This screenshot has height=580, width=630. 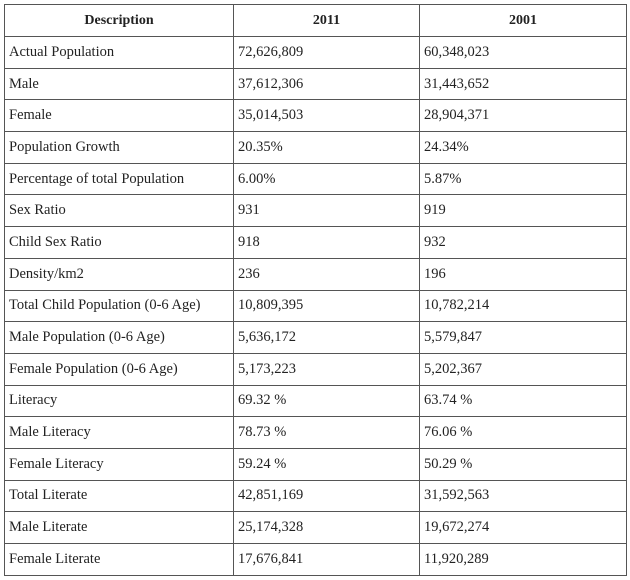 What do you see at coordinates (119, 211) in the screenshot?
I see `row-label: Sex Ratio` at bounding box center [119, 211].